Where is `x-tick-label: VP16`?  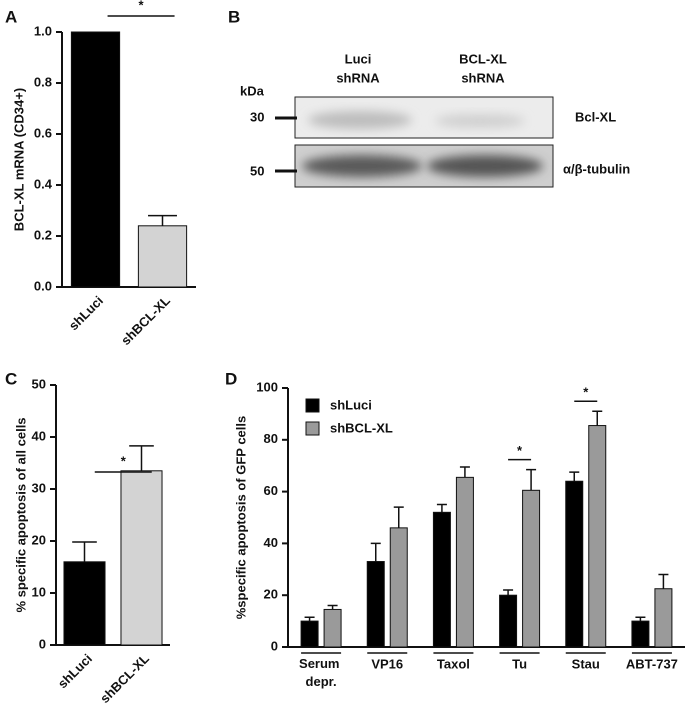 x-tick-label: VP16 is located at coordinates (387, 663).